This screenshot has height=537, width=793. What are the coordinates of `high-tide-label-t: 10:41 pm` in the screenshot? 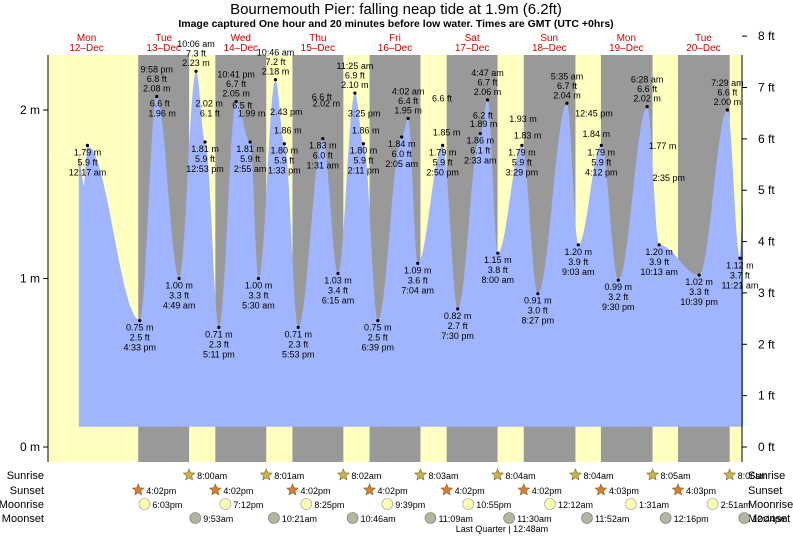 It's located at (236, 75).